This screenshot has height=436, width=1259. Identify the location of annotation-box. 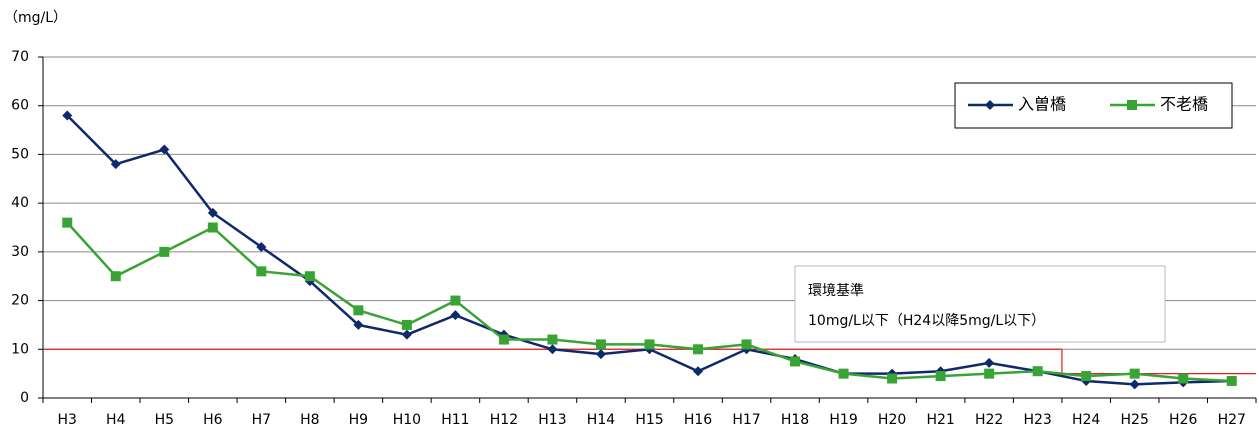
(980, 304).